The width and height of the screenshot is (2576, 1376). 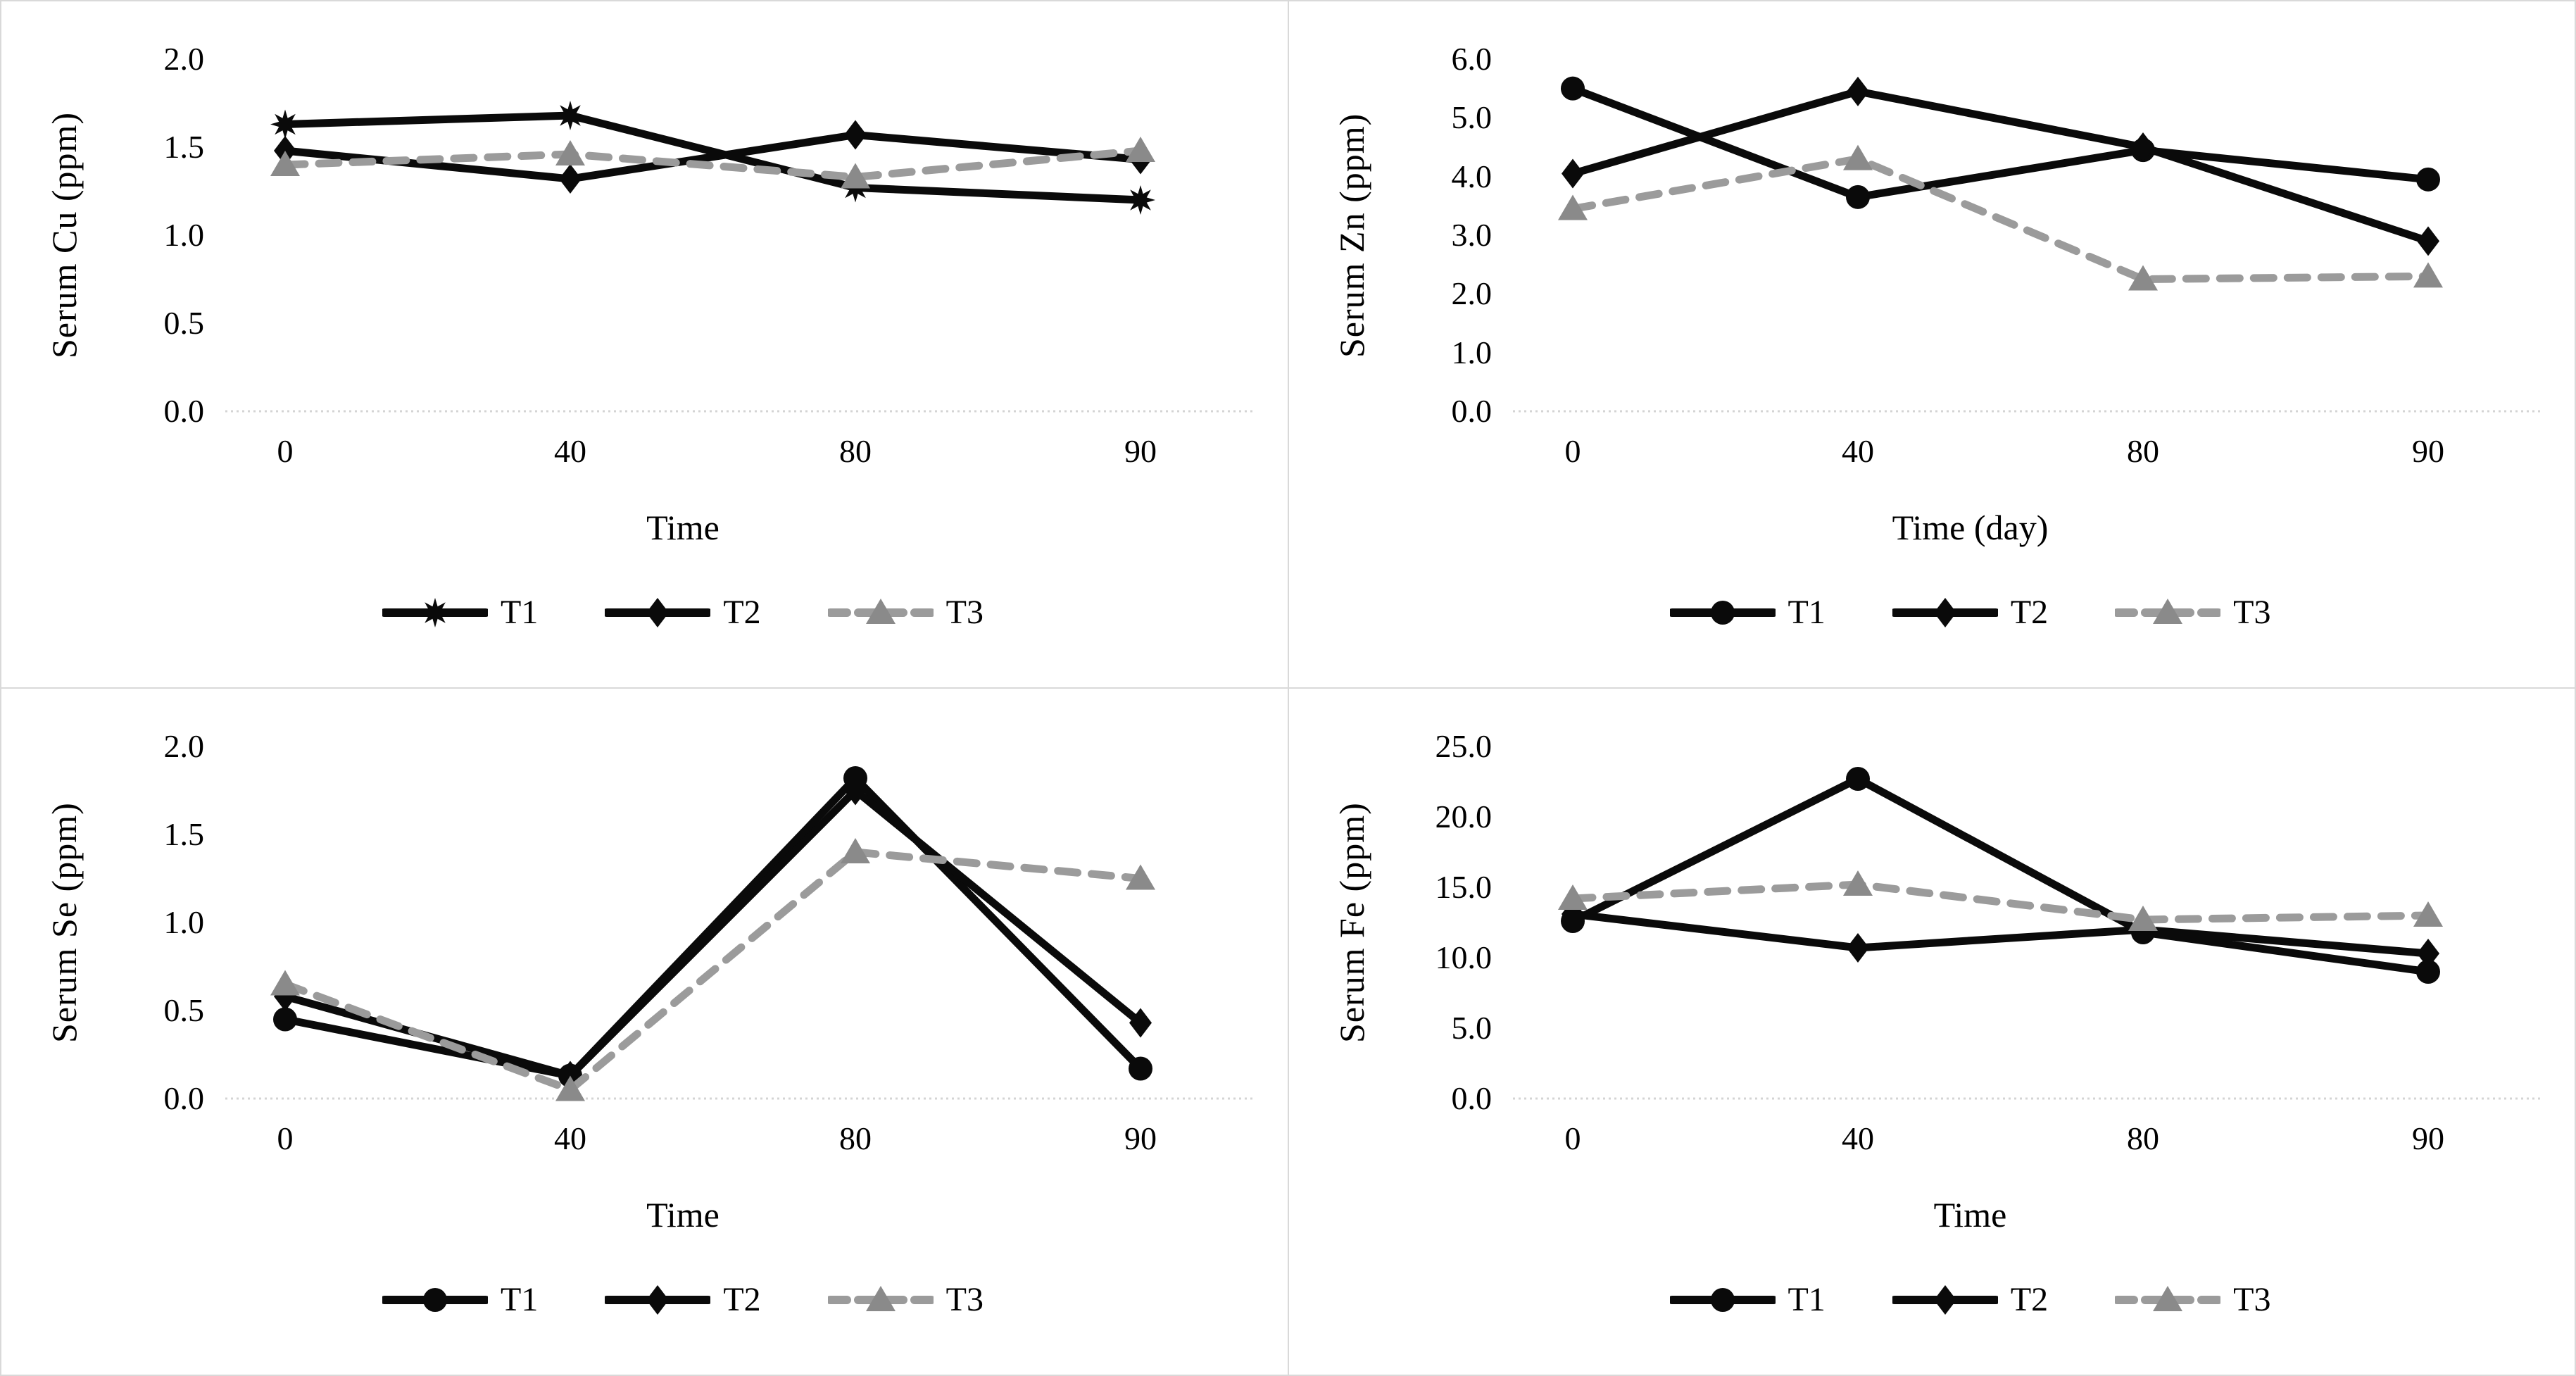 What do you see at coordinates (2001, 934) in the screenshot?
I see `series-line-T2` at bounding box center [2001, 934].